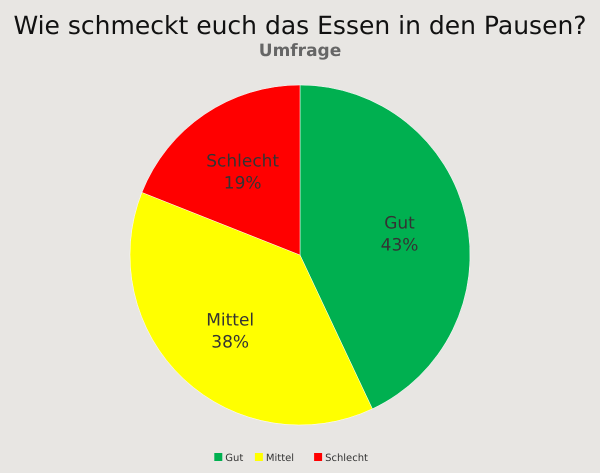 The image size is (600, 473). Describe the element at coordinates (400, 224) in the screenshot. I see `slice-label: Gut` at that location.